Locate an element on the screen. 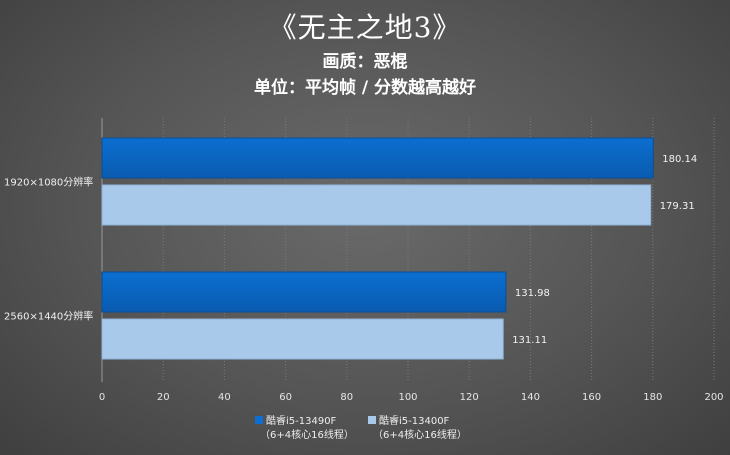 The image size is (730, 455). data-label-series1-cat2: 131.98 is located at coordinates (532, 293).